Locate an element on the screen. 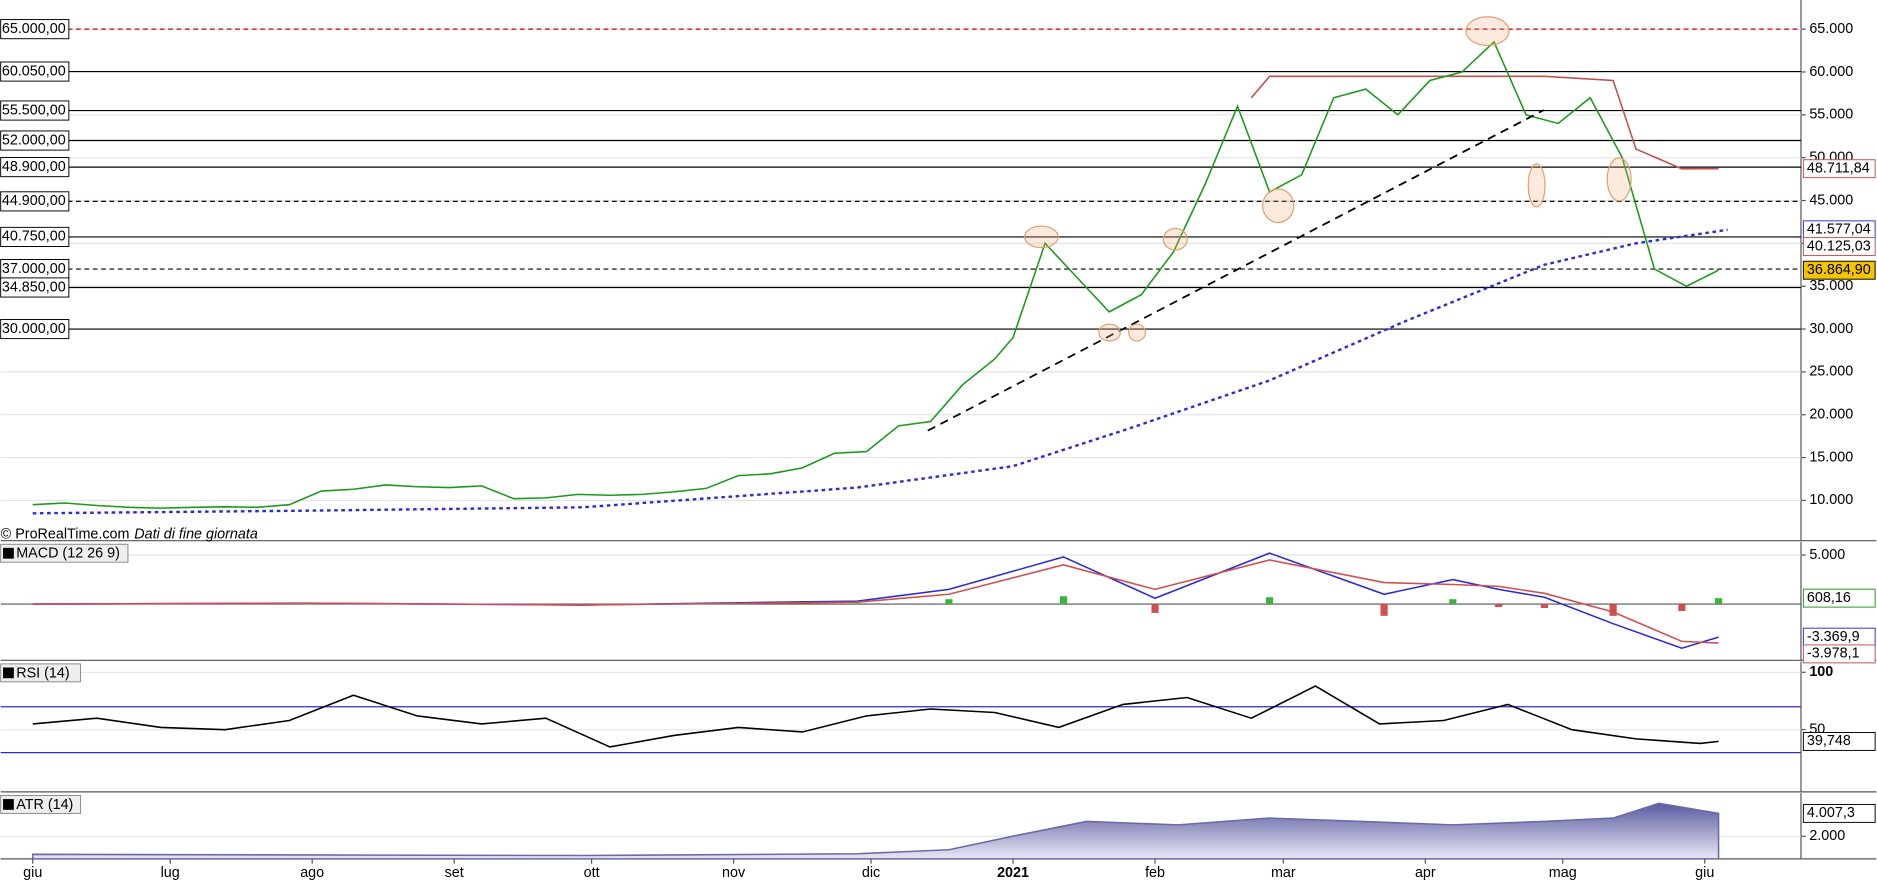  source: © ProRealTime.com Dati di fine giornata is located at coordinates (129, 535).